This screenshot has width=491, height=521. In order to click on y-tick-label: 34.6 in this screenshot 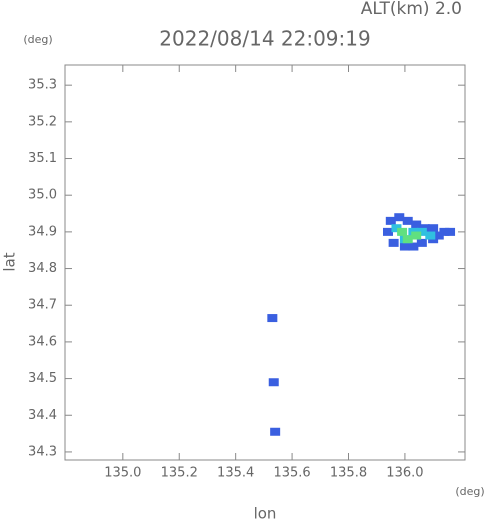, I will do `click(42, 341)`.